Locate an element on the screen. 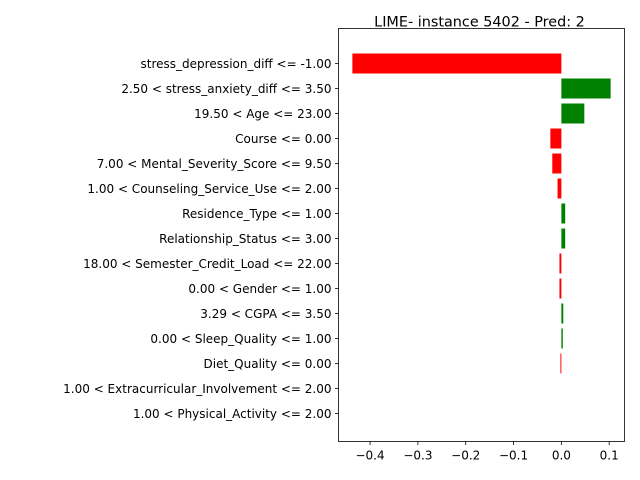  y-tick-label: 18.00 < Semester_Credit_Load <= 22.00 is located at coordinates (207, 264).